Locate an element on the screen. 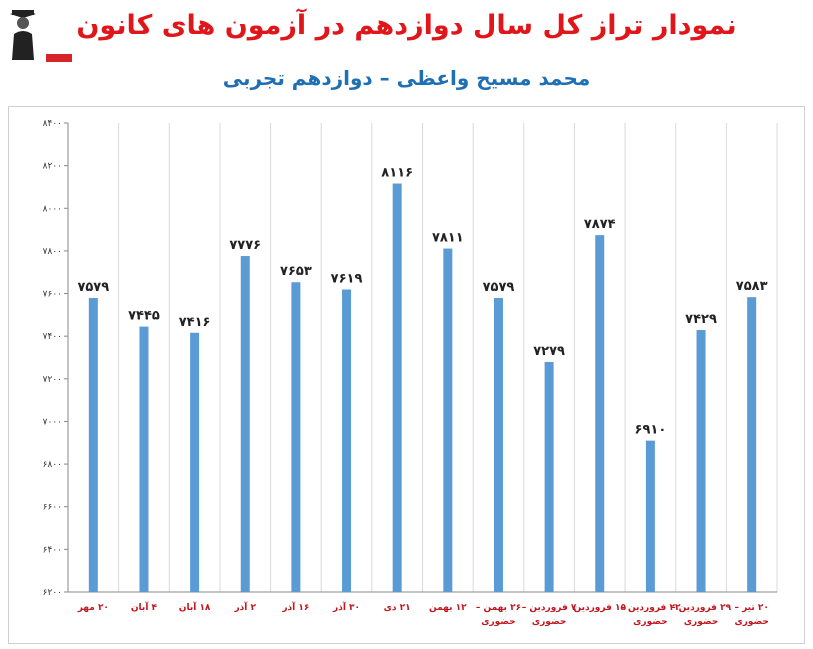 The image size is (813, 649). data-label: ۷۵۸۳ is located at coordinates (752, 286).